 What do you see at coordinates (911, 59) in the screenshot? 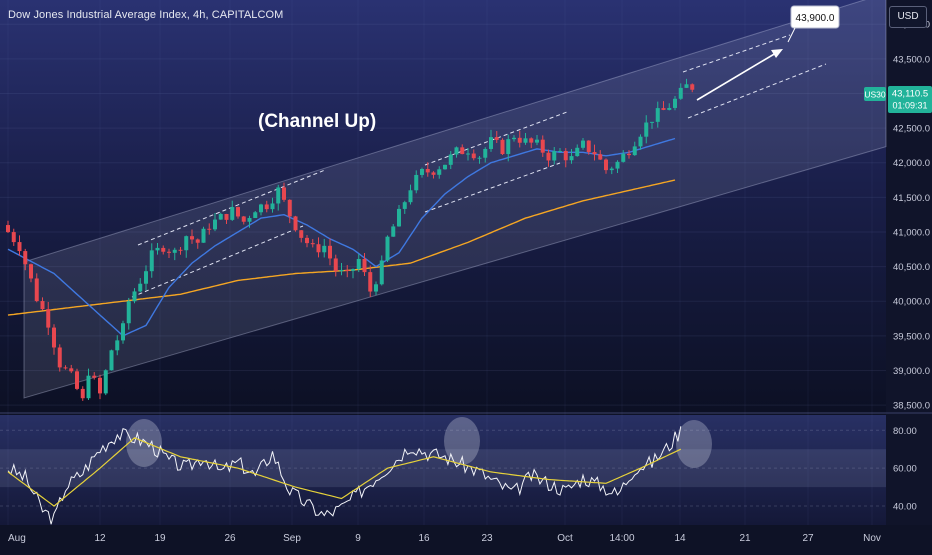
I see `y-tick-label: 43,500.0` at bounding box center [911, 59].